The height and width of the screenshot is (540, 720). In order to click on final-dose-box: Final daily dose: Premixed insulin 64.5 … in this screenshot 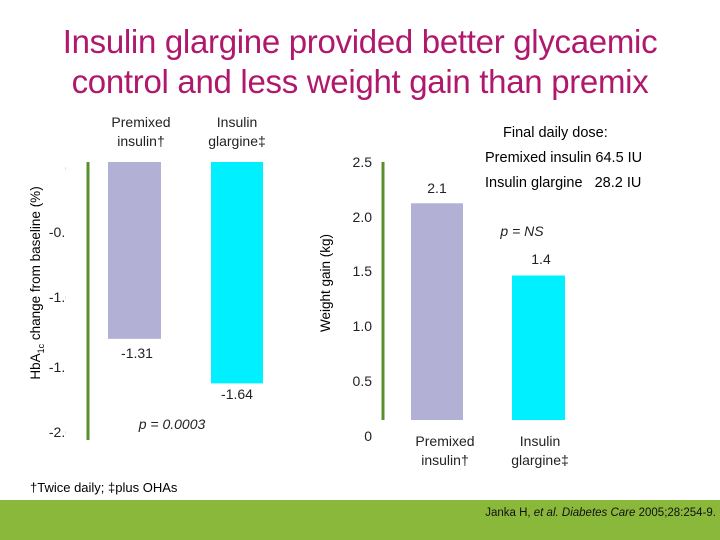, I will do `click(602, 158)`.